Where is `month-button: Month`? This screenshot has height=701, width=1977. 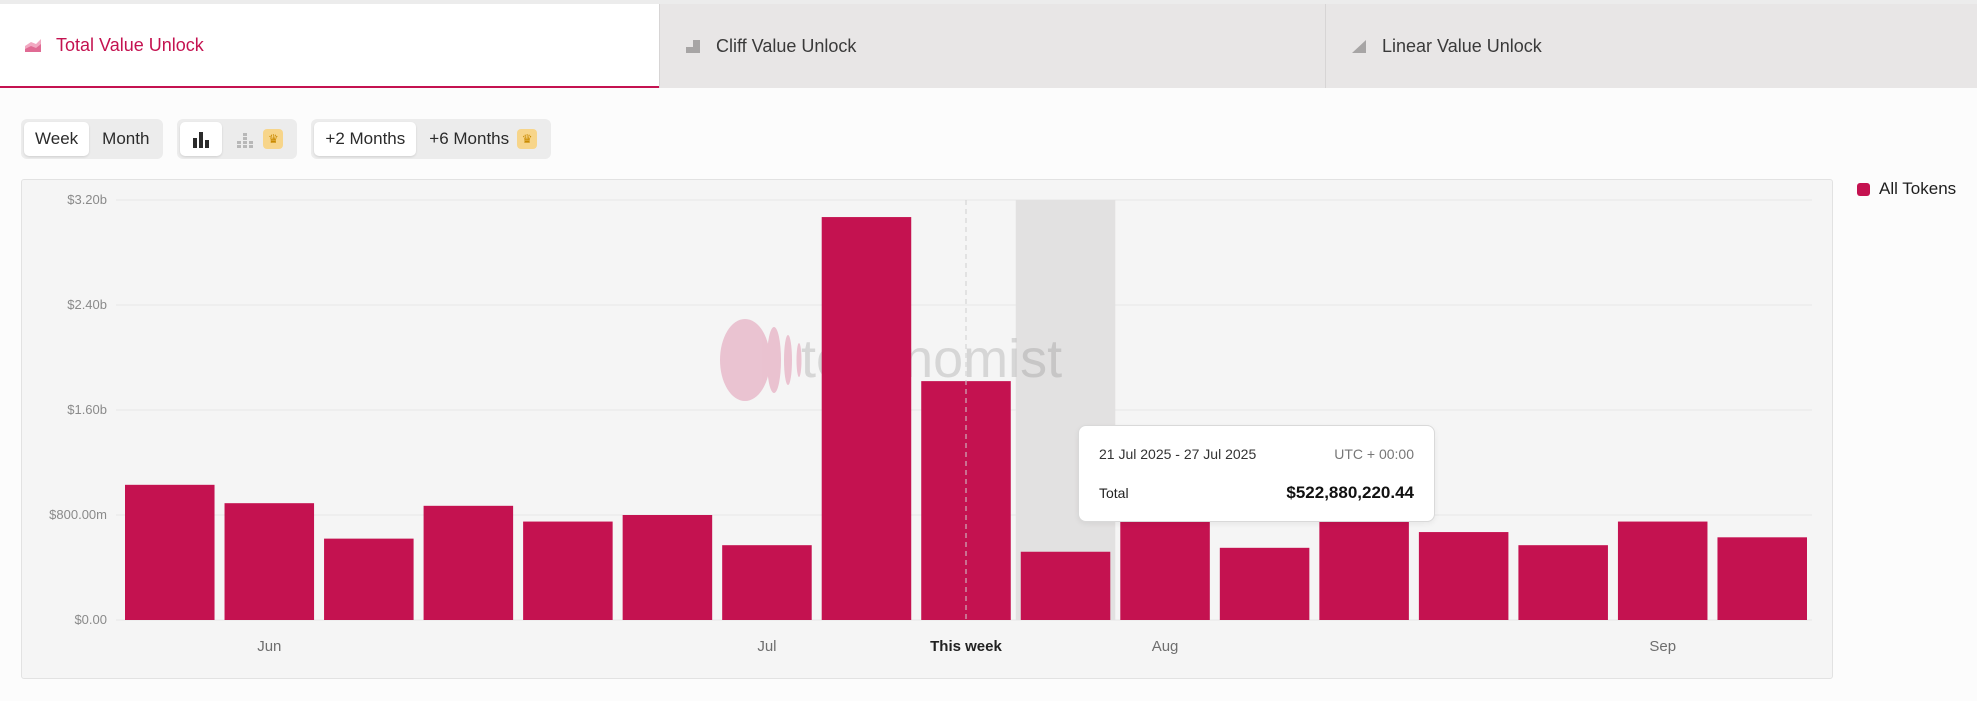
month-button: Month is located at coordinates (126, 138).